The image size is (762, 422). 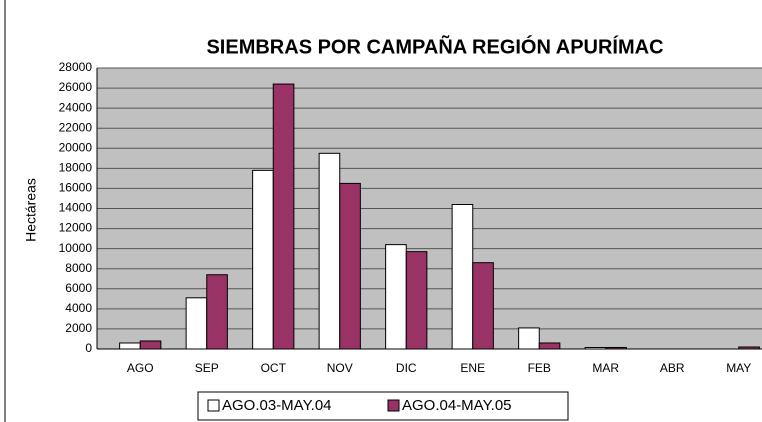 I want to click on x-tick-label: MAY, so click(x=738, y=368).